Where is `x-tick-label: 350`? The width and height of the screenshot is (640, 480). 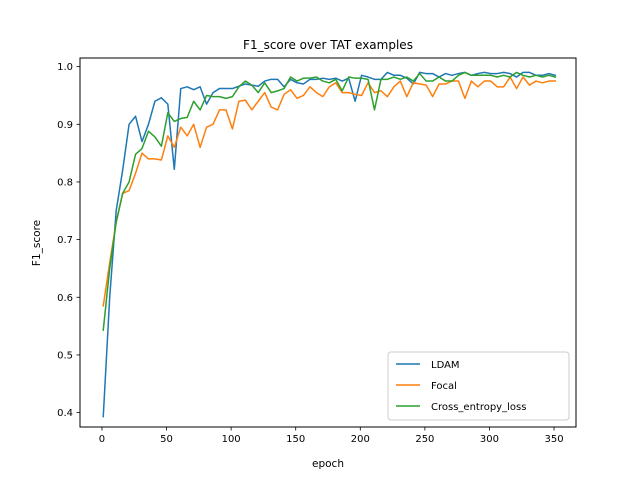
x-tick-label: 350 is located at coordinates (553, 439).